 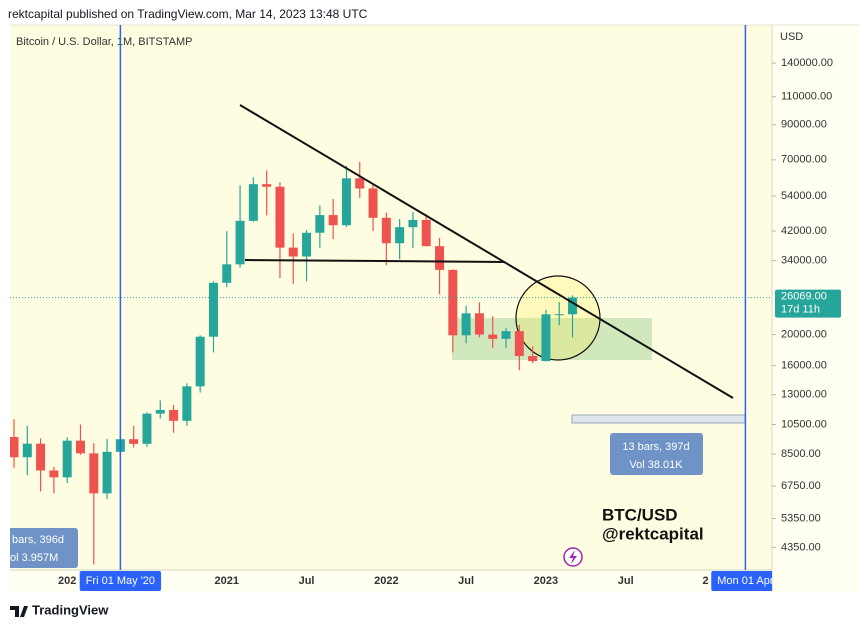 I want to click on range-info-text: ol 3.957M, so click(x=34, y=558).